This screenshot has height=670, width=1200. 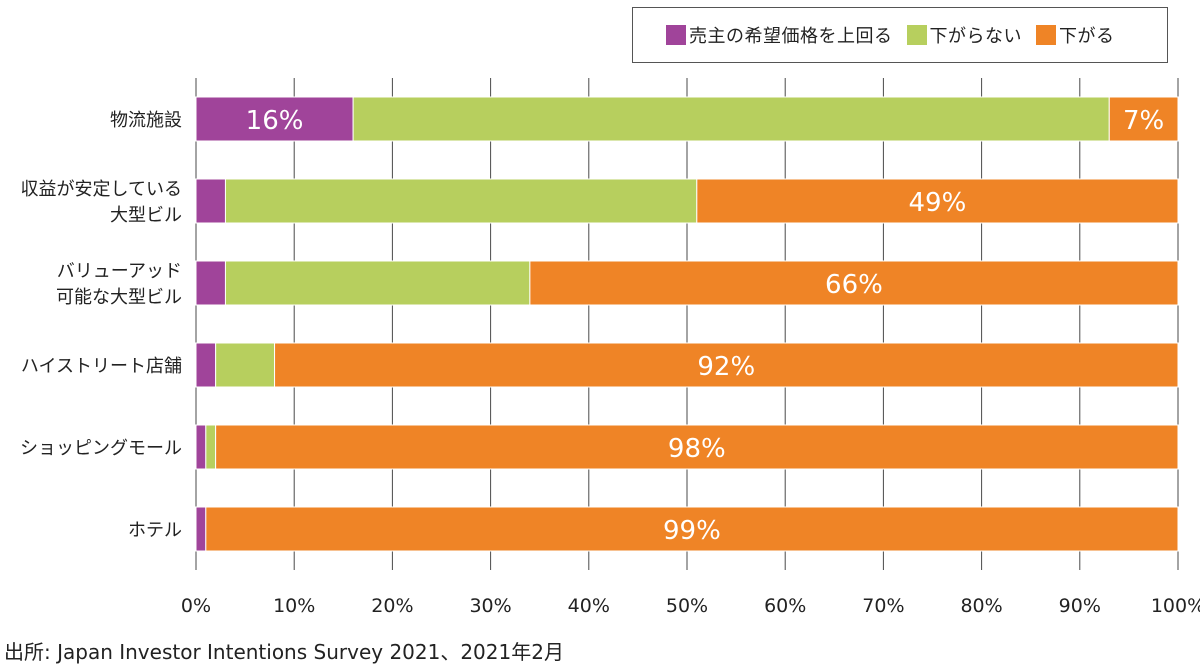 I want to click on legend-item-decrease: 下がる, so click(x=1075, y=35).